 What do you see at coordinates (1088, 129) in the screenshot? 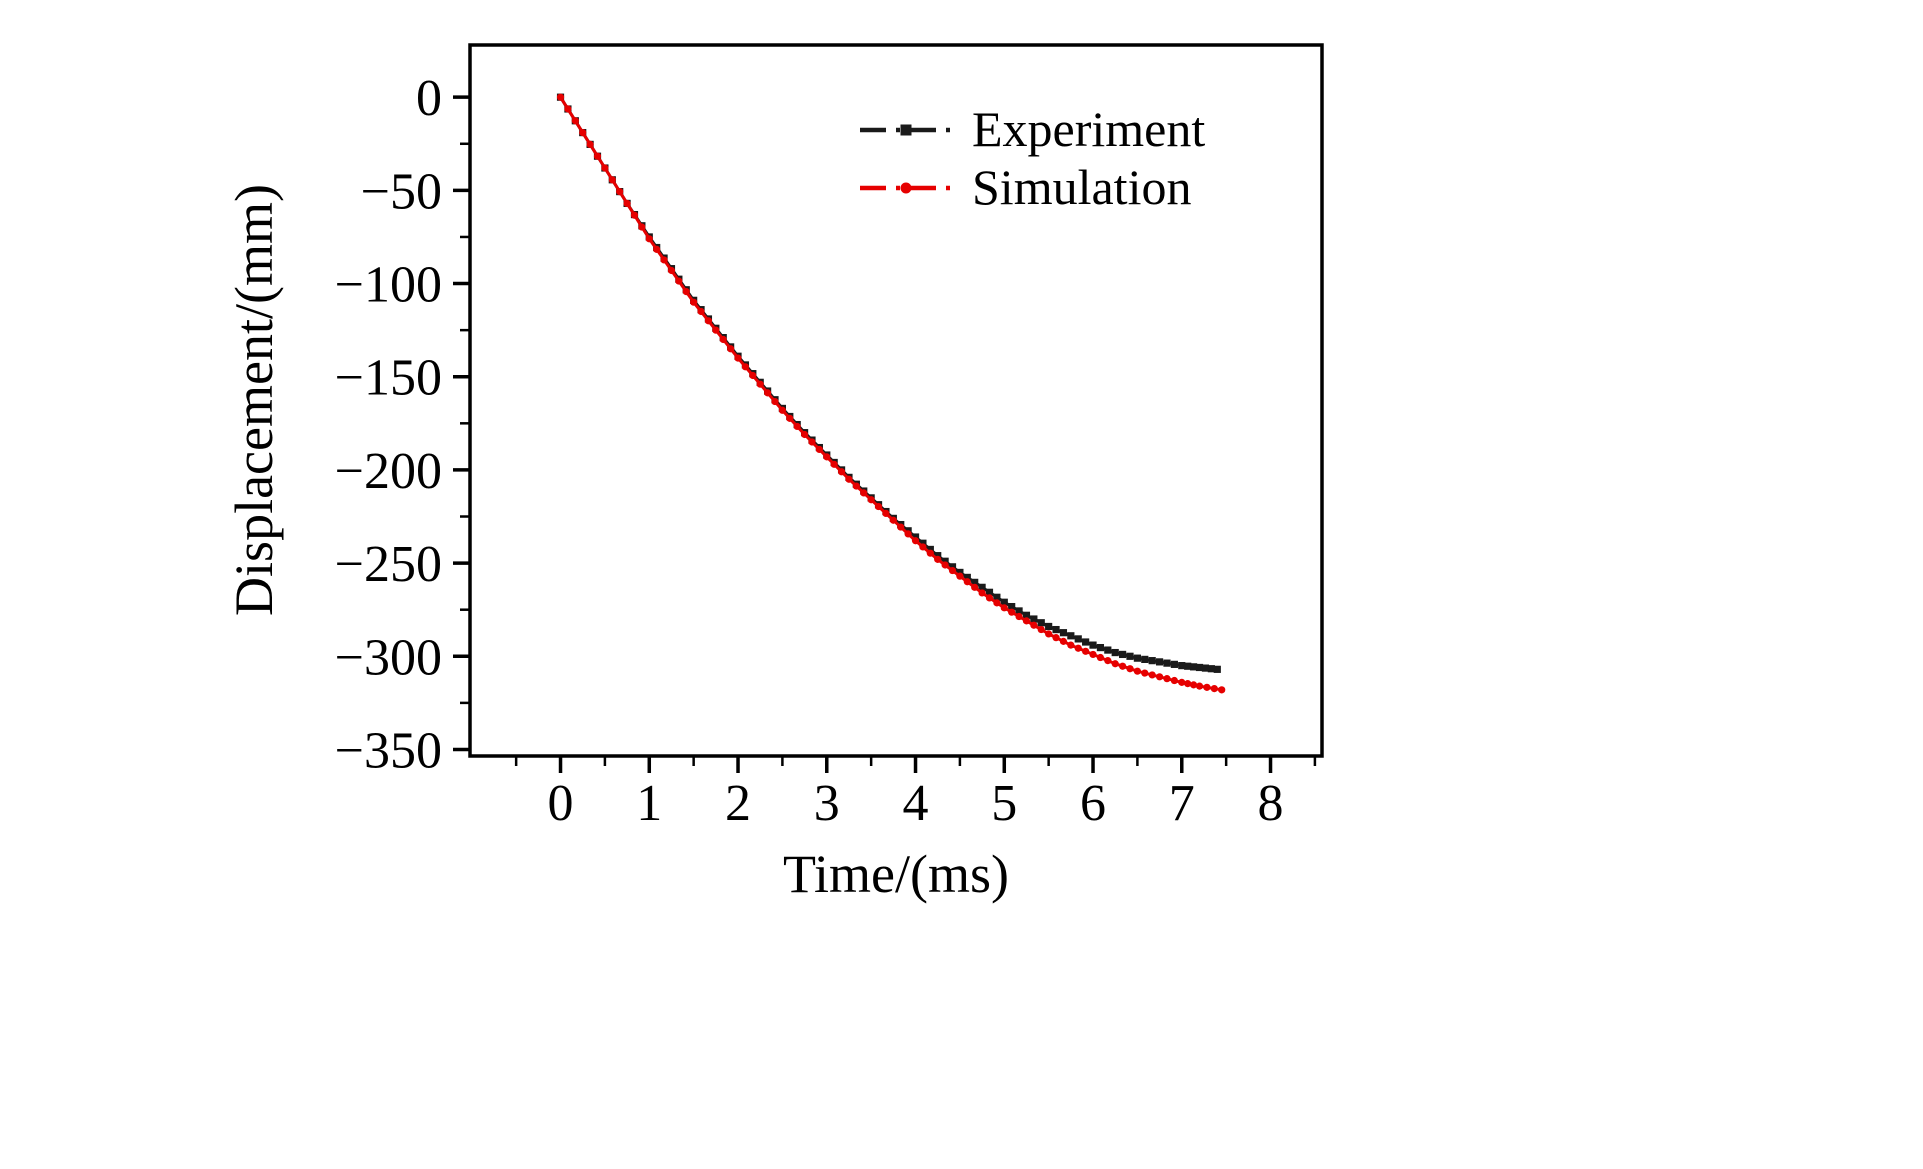
I see `legend-label-experiment: Experiment` at bounding box center [1088, 129].